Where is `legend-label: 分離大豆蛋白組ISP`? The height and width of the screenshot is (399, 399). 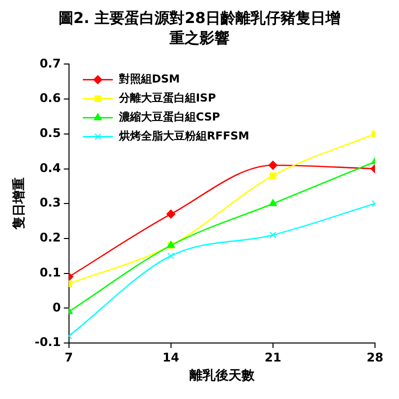
legend-label: 分離大豆蛋白組ISP is located at coordinates (167, 98).